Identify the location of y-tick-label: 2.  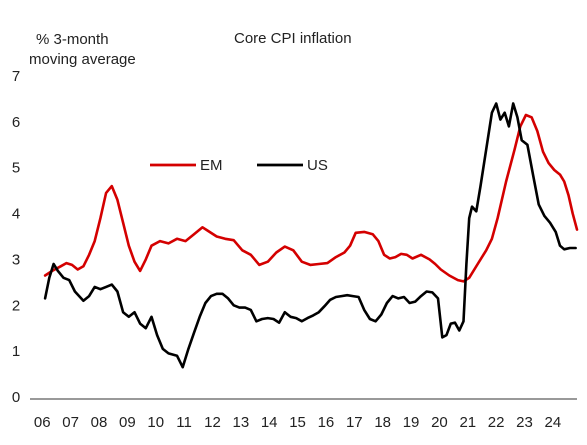
(16, 305).